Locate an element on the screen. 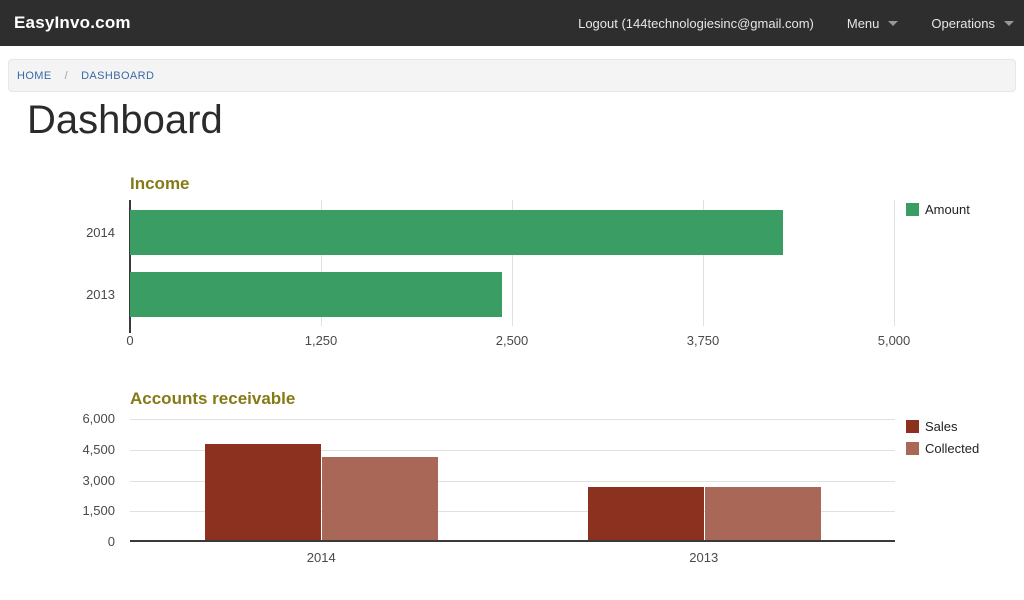 The image size is (1024, 600). accounts-receivable-chart-title: Accounts receivable is located at coordinates (213, 398).